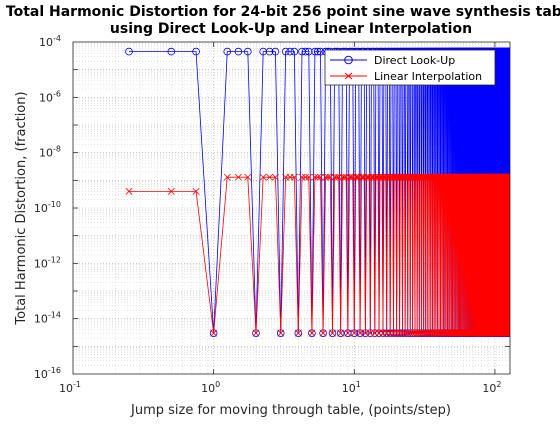 Image resolution: width=560 pixels, height=425 pixels. Describe the element at coordinates (414, 60) in the screenshot. I see `legend-label-direct: Direct Look-Up` at that location.